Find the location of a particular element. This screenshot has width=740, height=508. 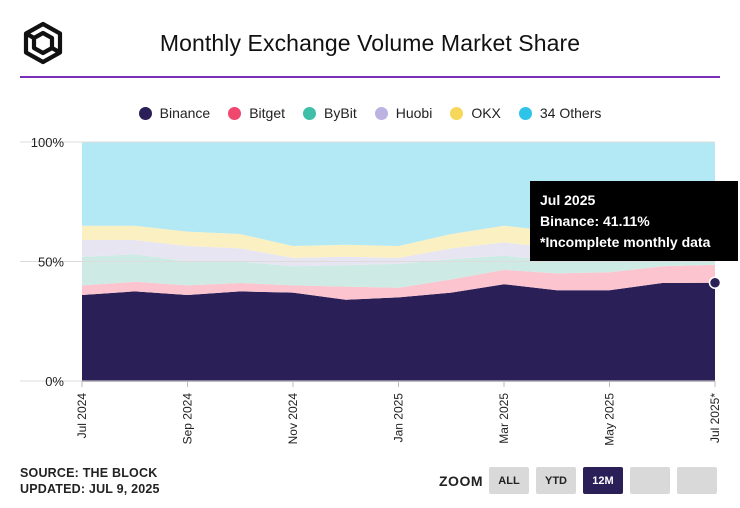

area-bybit is located at coordinates (398, 271).